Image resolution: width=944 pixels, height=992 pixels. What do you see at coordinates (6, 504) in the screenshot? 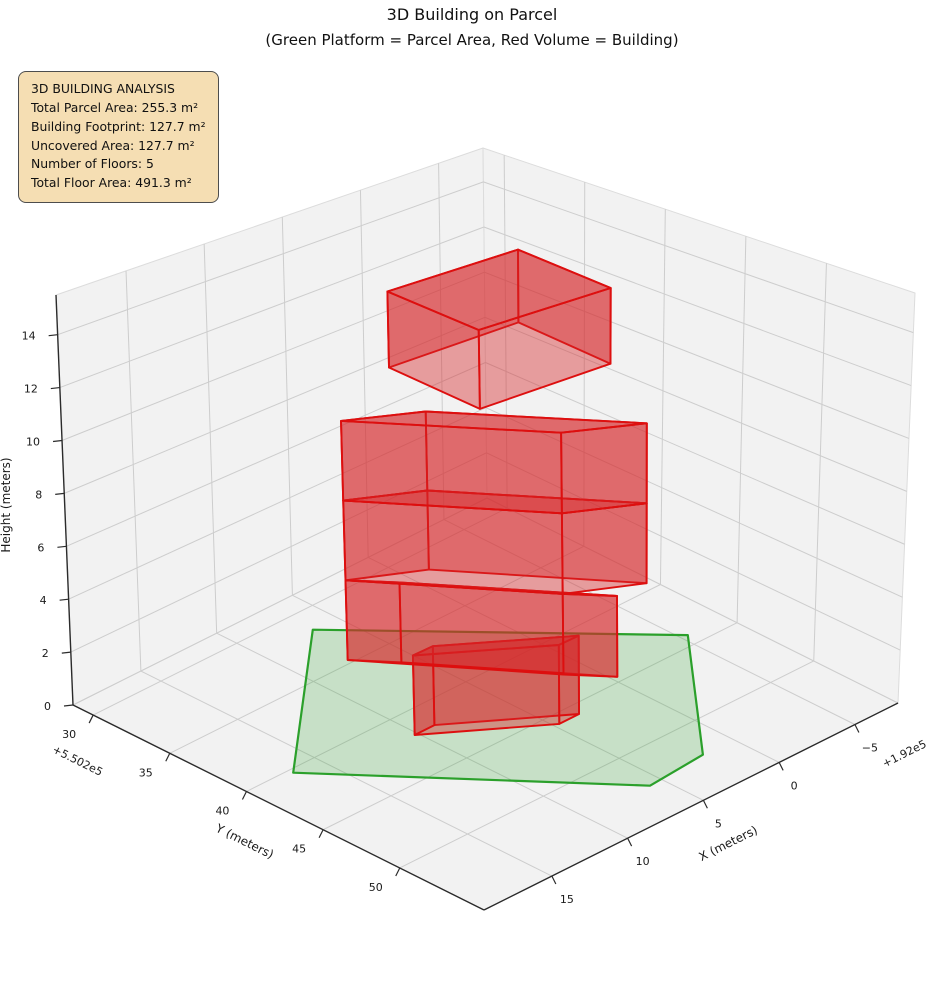
I see `z-axis-label: Height (meters)` at bounding box center [6, 504].